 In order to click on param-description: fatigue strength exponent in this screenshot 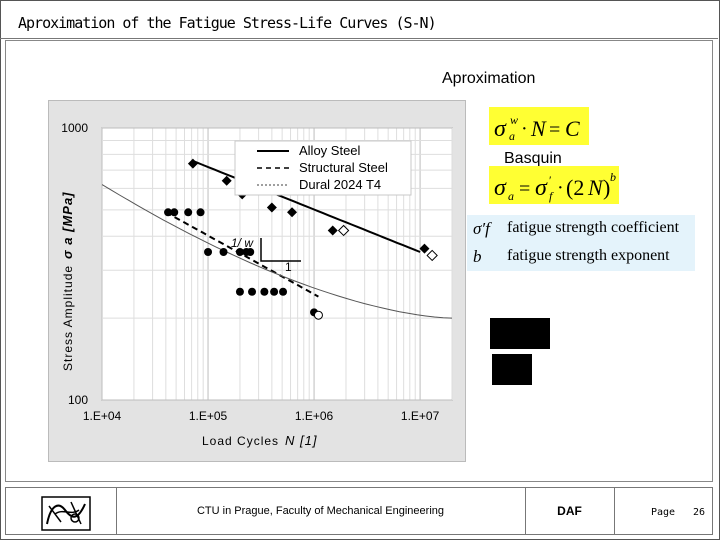, I will do `click(588, 255)`.